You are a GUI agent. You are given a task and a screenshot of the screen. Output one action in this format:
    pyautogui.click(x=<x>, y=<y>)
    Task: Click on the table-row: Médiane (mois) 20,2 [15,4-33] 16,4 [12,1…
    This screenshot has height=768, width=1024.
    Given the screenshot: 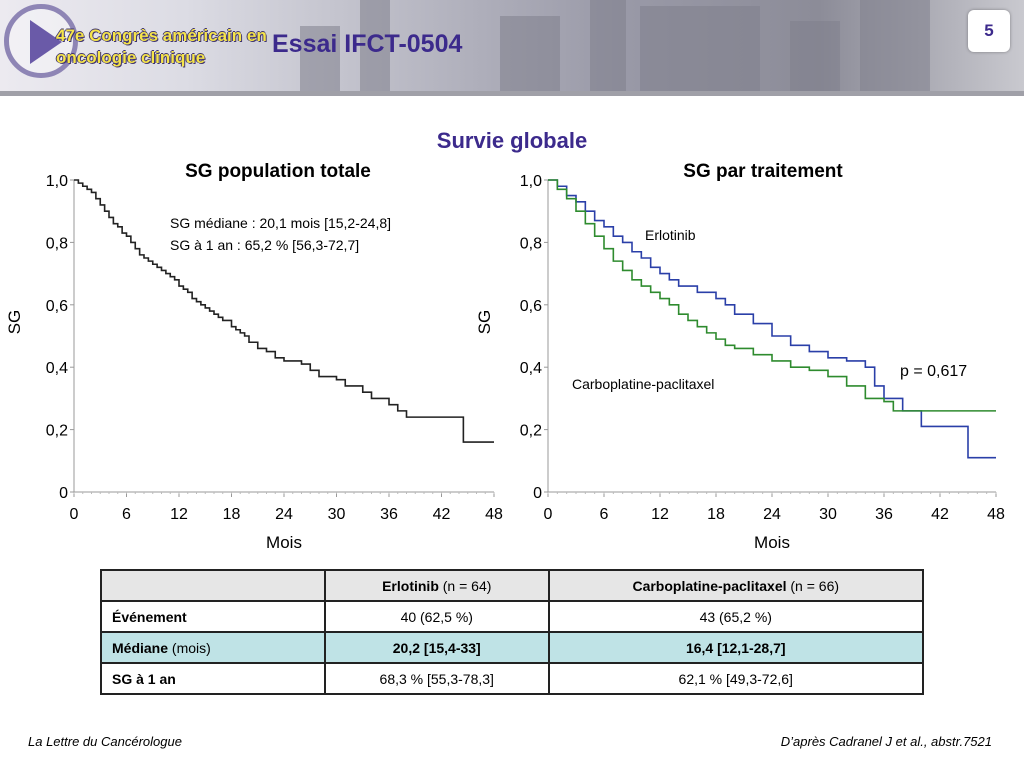 What is the action you would take?
    pyautogui.click(x=512, y=647)
    